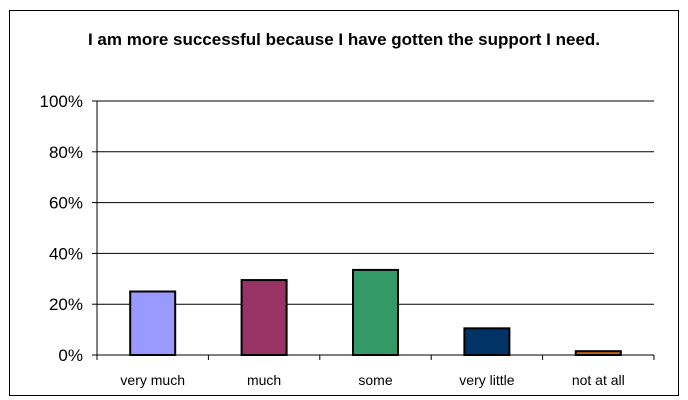  I want to click on x-tick-labels: very much much some very little not at all, so click(372, 380).